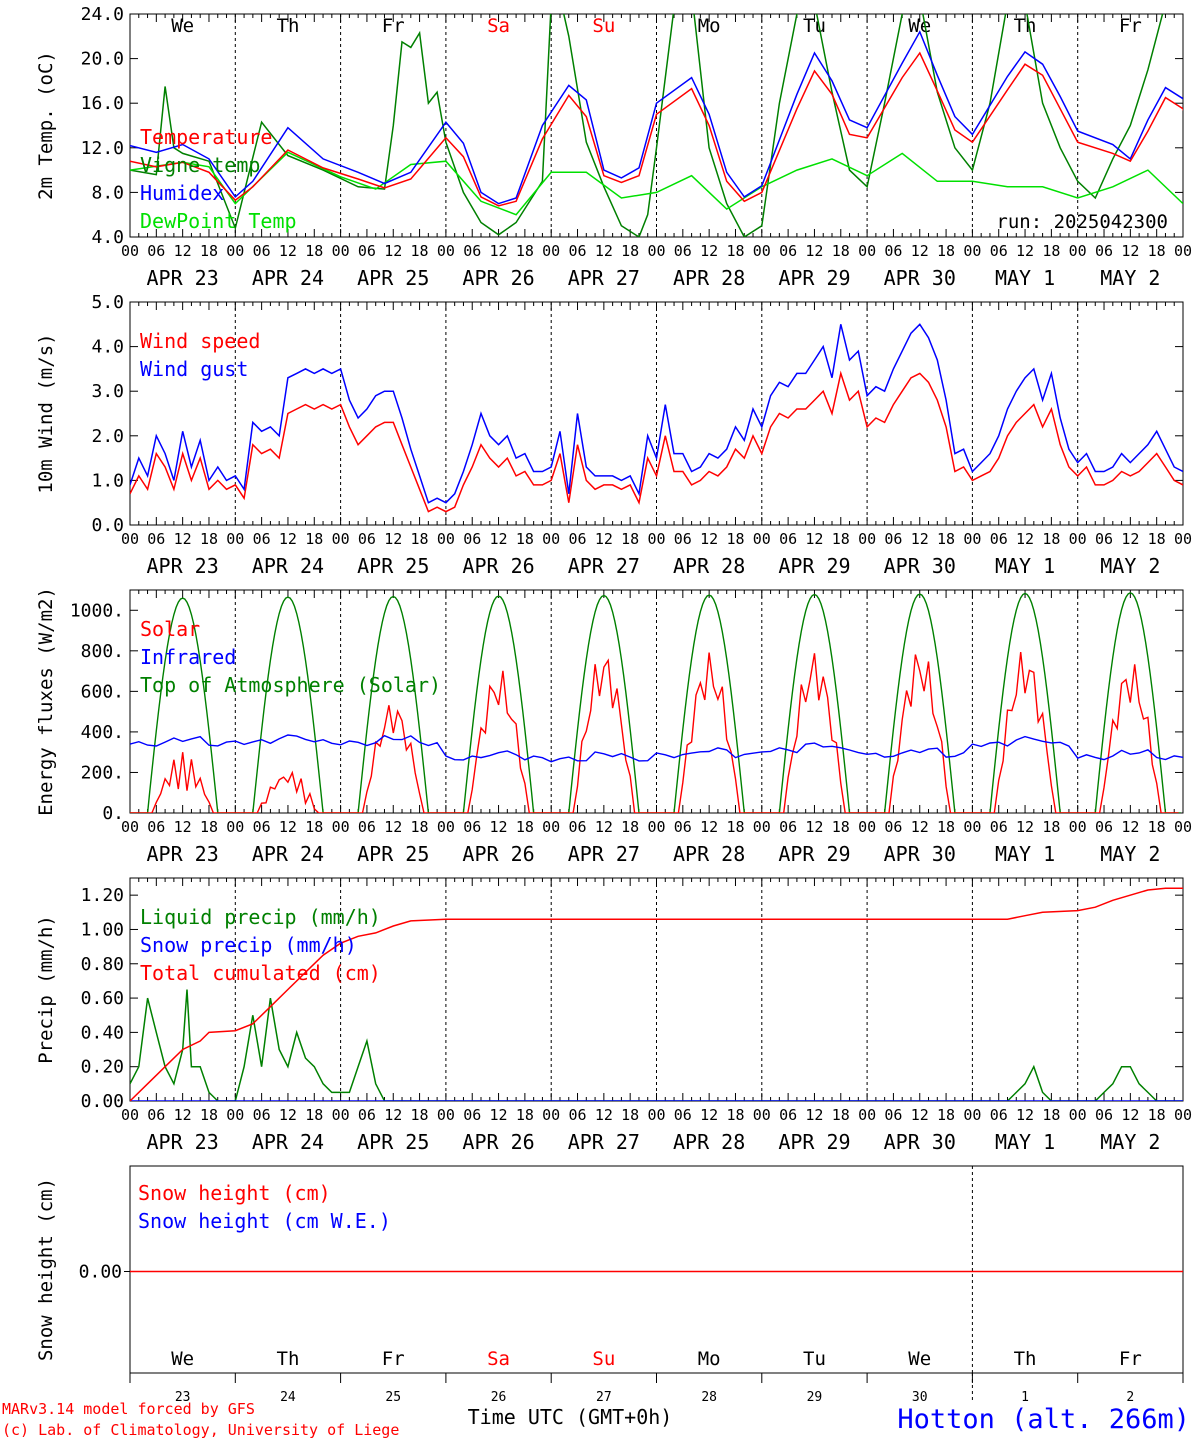  I want to click on legend-snow-height: Snow height (cm), so click(234, 1193).